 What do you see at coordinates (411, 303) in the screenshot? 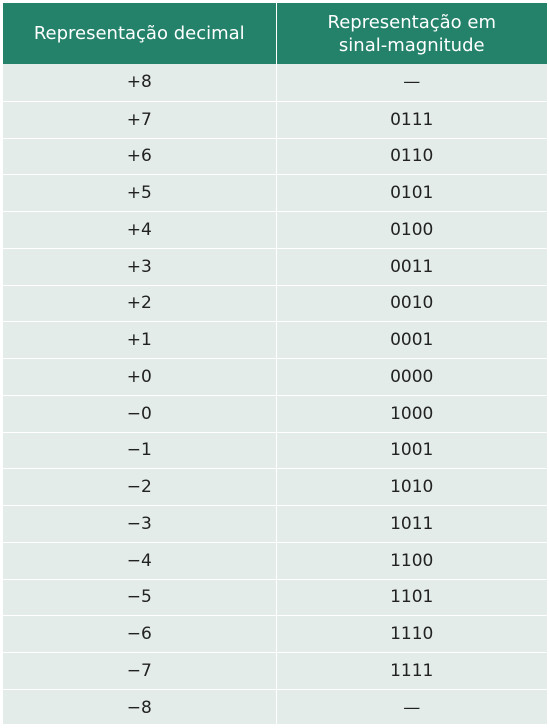
I see `cell-sign-magnitude: 0010` at bounding box center [411, 303].